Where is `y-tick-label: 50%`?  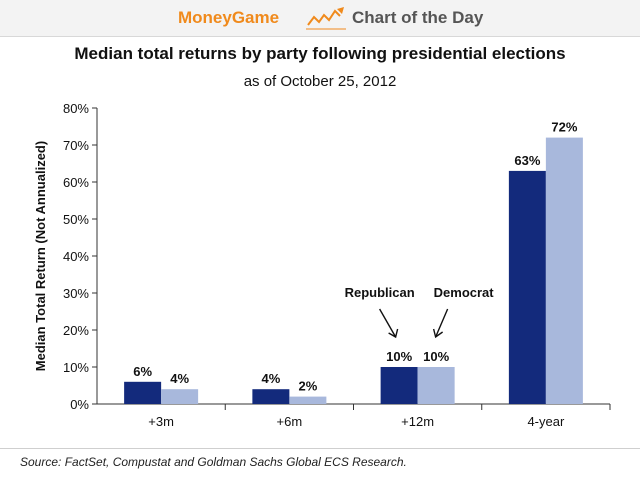
y-tick-label: 50% is located at coordinates (76, 219).